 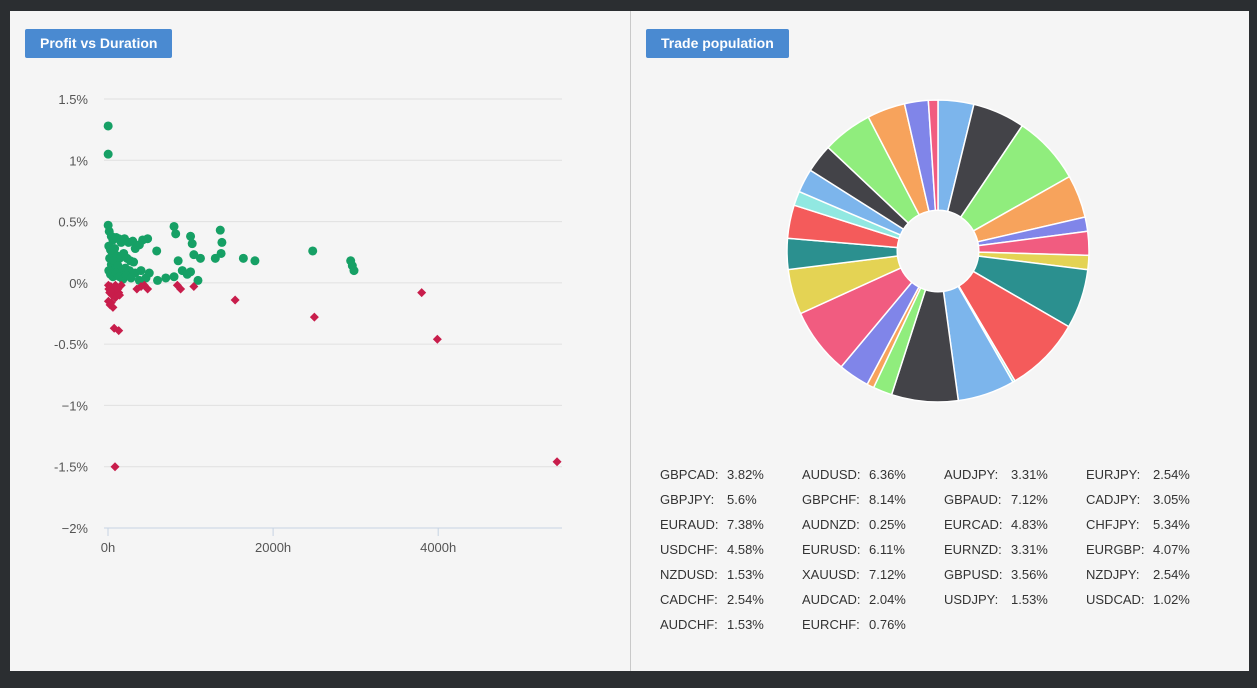 I want to click on legend-symbol: GBPCAD:, so click(x=689, y=474).